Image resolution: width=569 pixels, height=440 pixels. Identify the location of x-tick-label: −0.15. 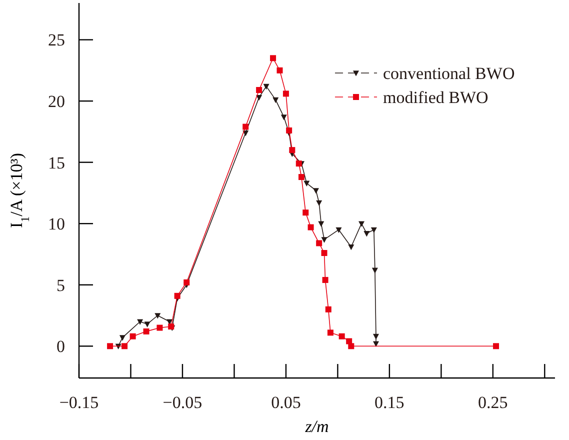
(79, 402).